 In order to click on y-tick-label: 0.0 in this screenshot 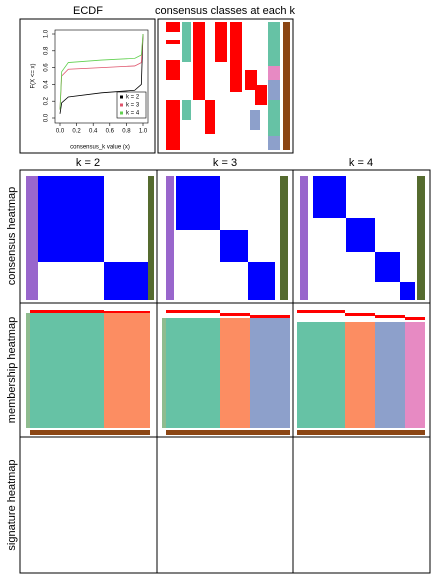, I will do `click(47, 117)`.